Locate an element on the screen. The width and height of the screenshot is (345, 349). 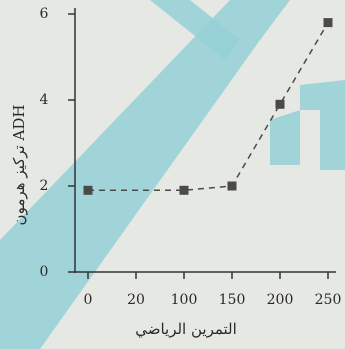
x-axis-title: التمرين الرياضي is located at coordinates (186, 329).